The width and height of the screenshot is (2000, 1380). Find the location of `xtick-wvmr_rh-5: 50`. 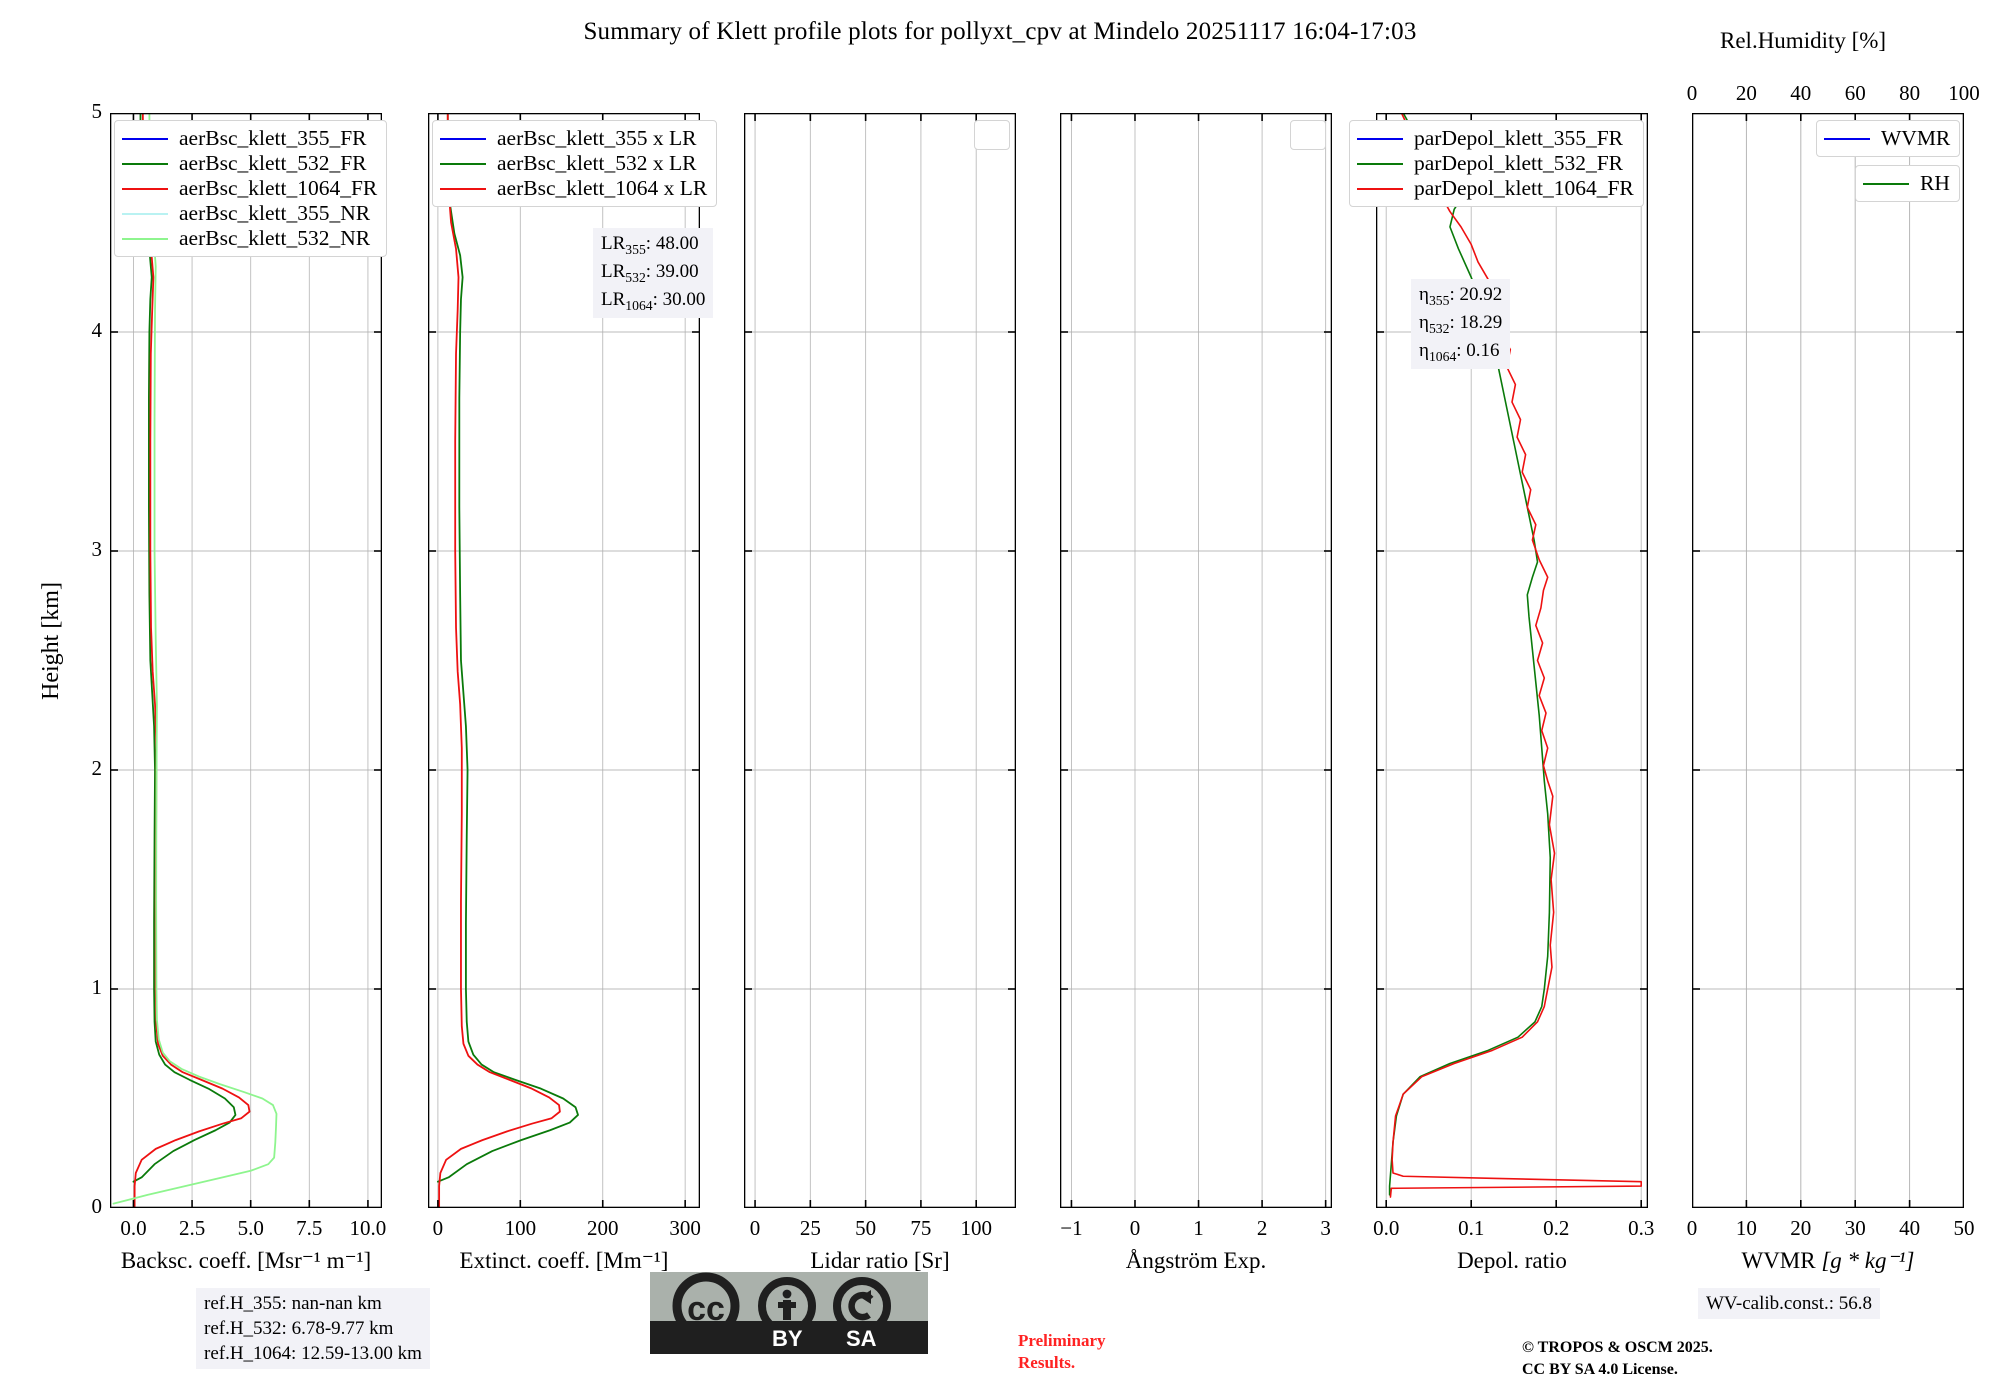

xtick-wvmr_rh-5: 50 is located at coordinates (1964, 1228).